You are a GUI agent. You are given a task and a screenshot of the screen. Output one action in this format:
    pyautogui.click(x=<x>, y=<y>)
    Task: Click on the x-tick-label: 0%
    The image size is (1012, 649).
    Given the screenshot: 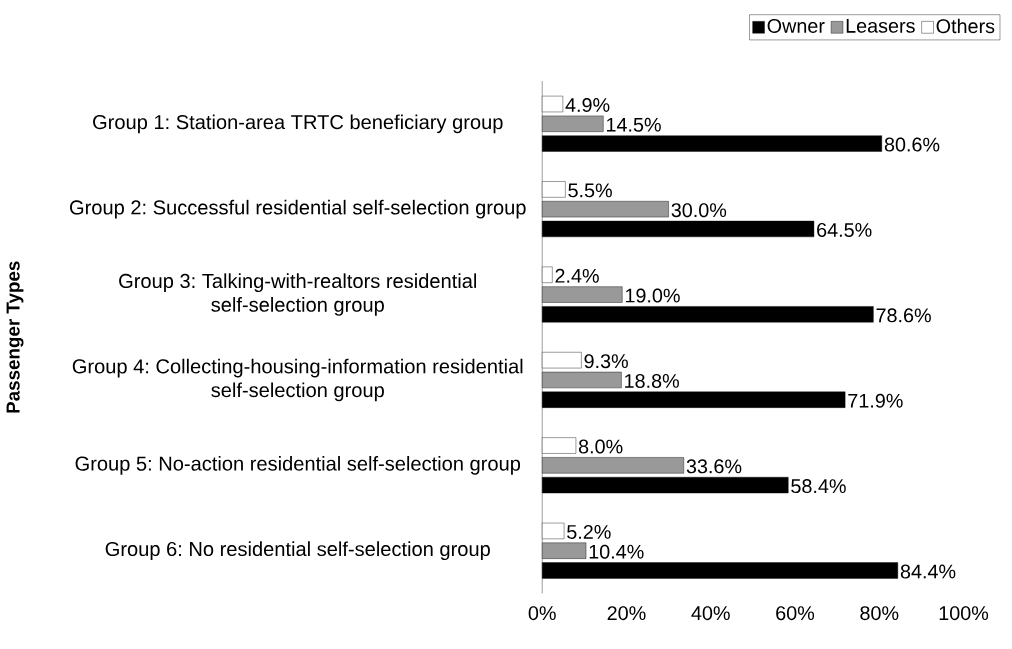 What is the action you would take?
    pyautogui.click(x=542, y=613)
    